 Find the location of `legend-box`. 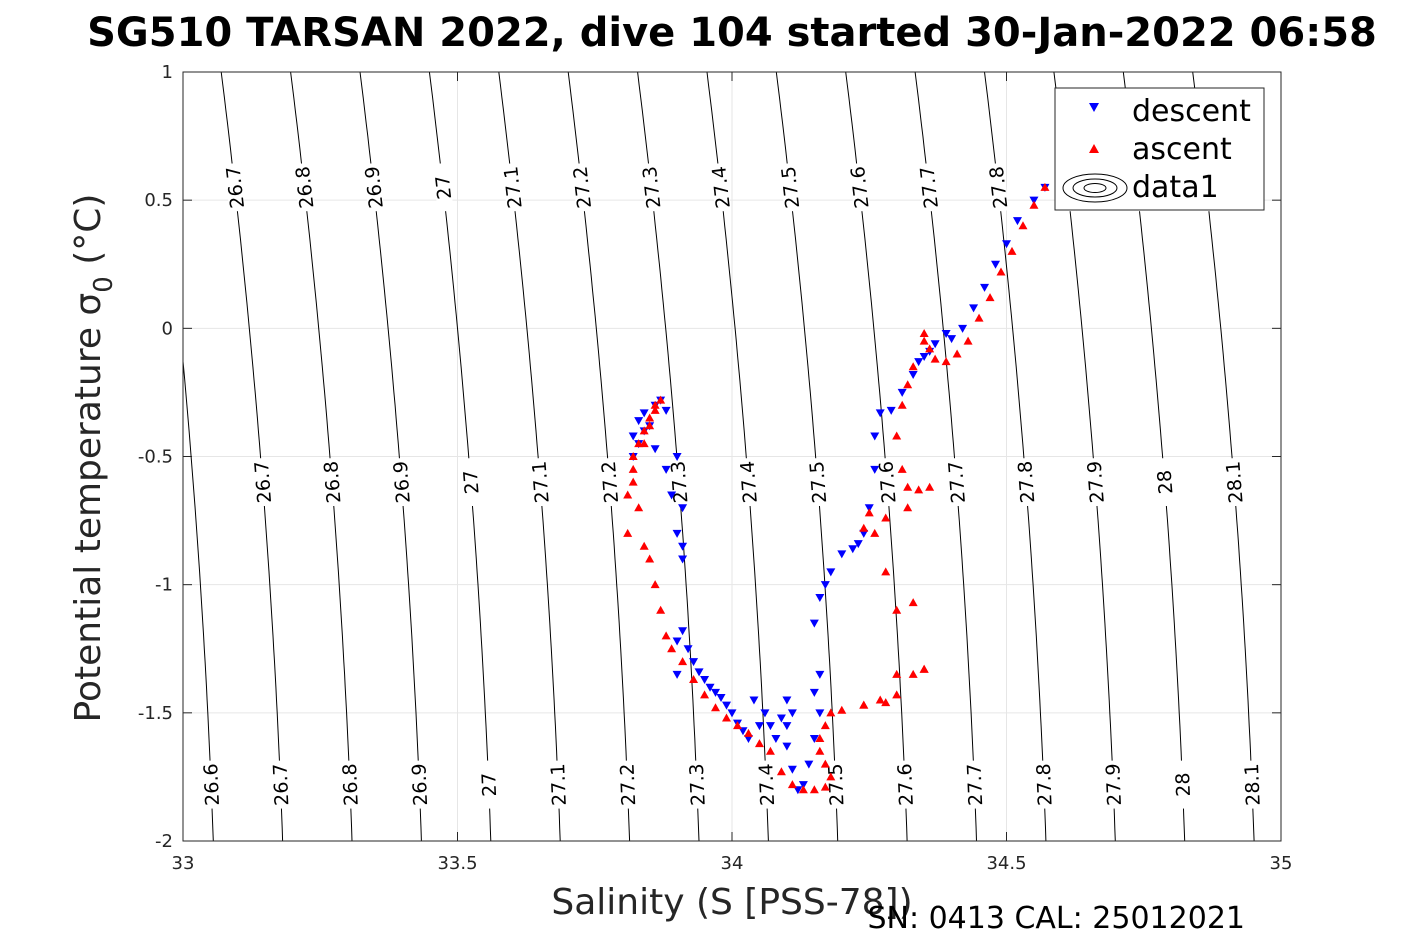

legend-box is located at coordinates (1159, 149).